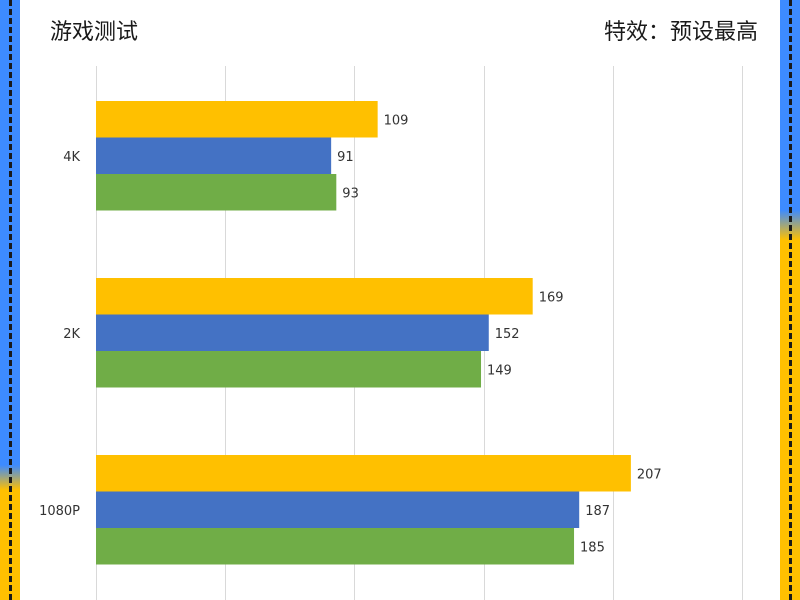 This screenshot has width=800, height=600. Describe the element at coordinates (597, 511) in the screenshot. I see `data-label: 187` at that location.